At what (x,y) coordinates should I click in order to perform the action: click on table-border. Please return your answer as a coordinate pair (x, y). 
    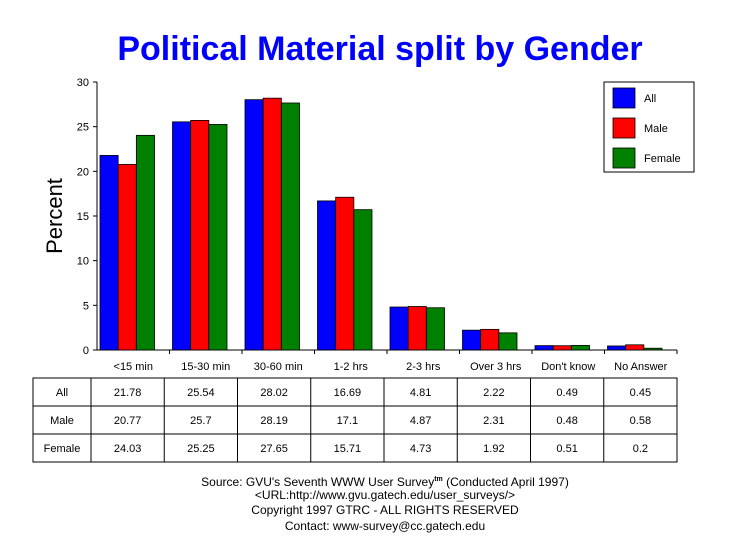
    Looking at the image, I should click on (355, 420).